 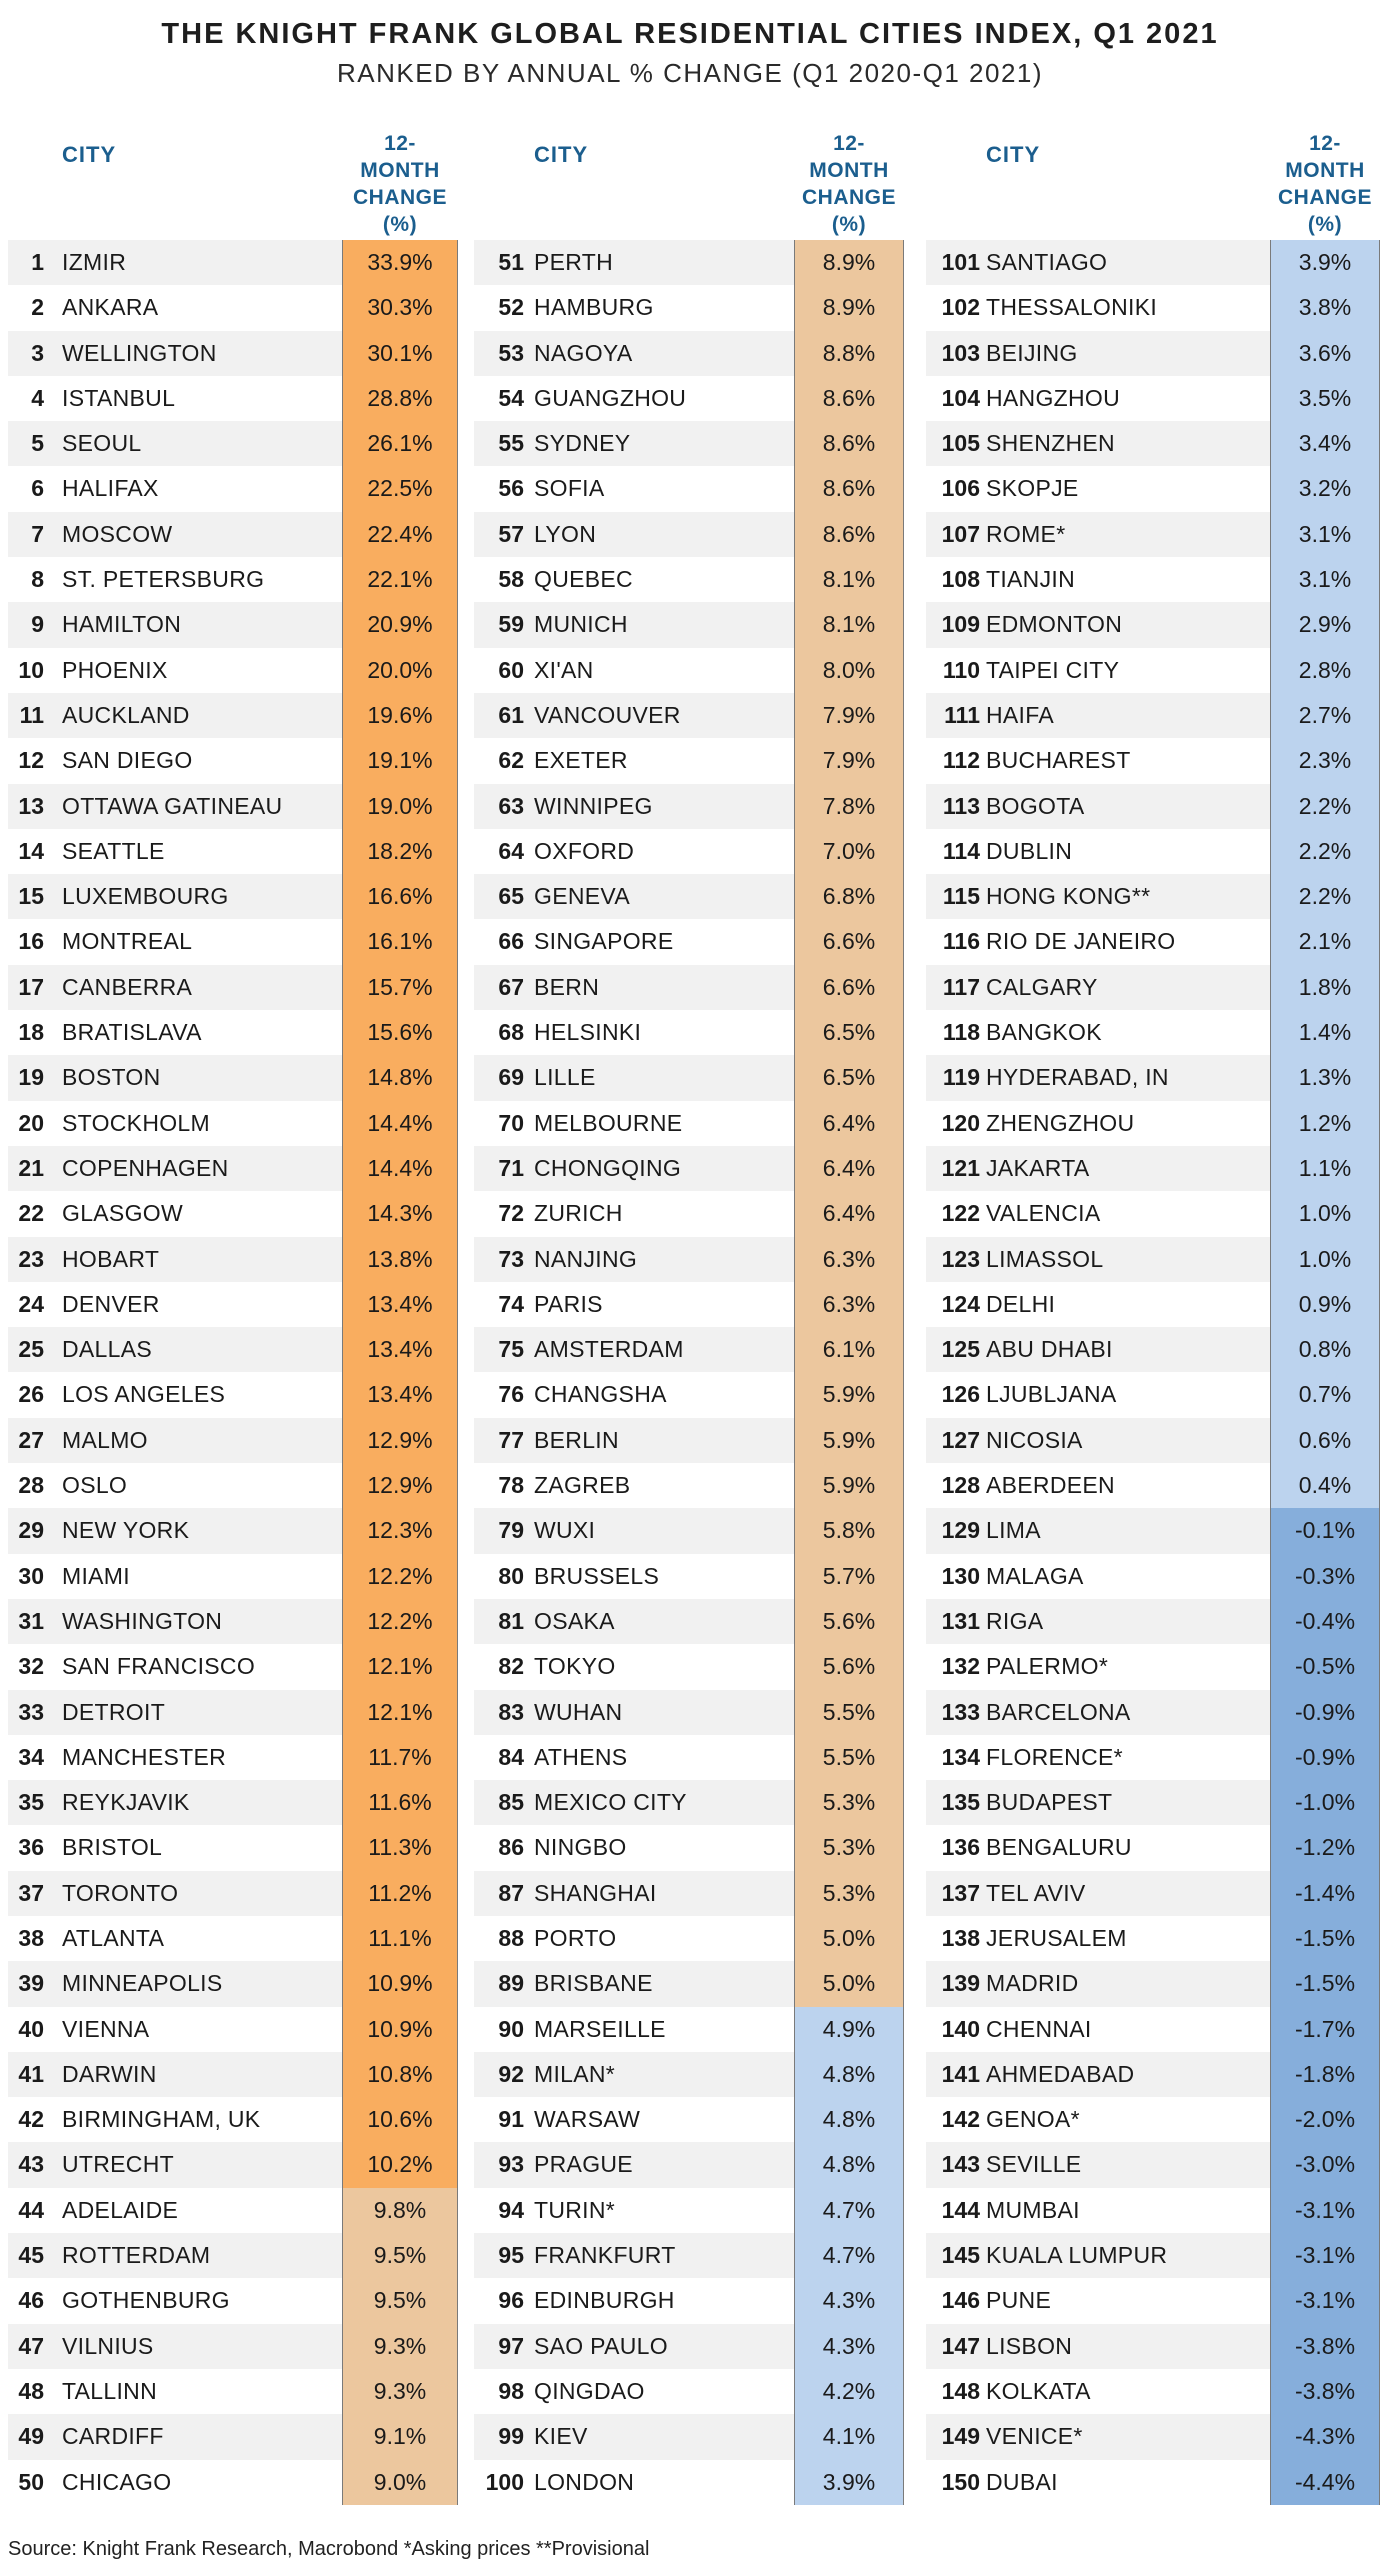 I want to click on city-name: CHONGQING, so click(x=608, y=1167).